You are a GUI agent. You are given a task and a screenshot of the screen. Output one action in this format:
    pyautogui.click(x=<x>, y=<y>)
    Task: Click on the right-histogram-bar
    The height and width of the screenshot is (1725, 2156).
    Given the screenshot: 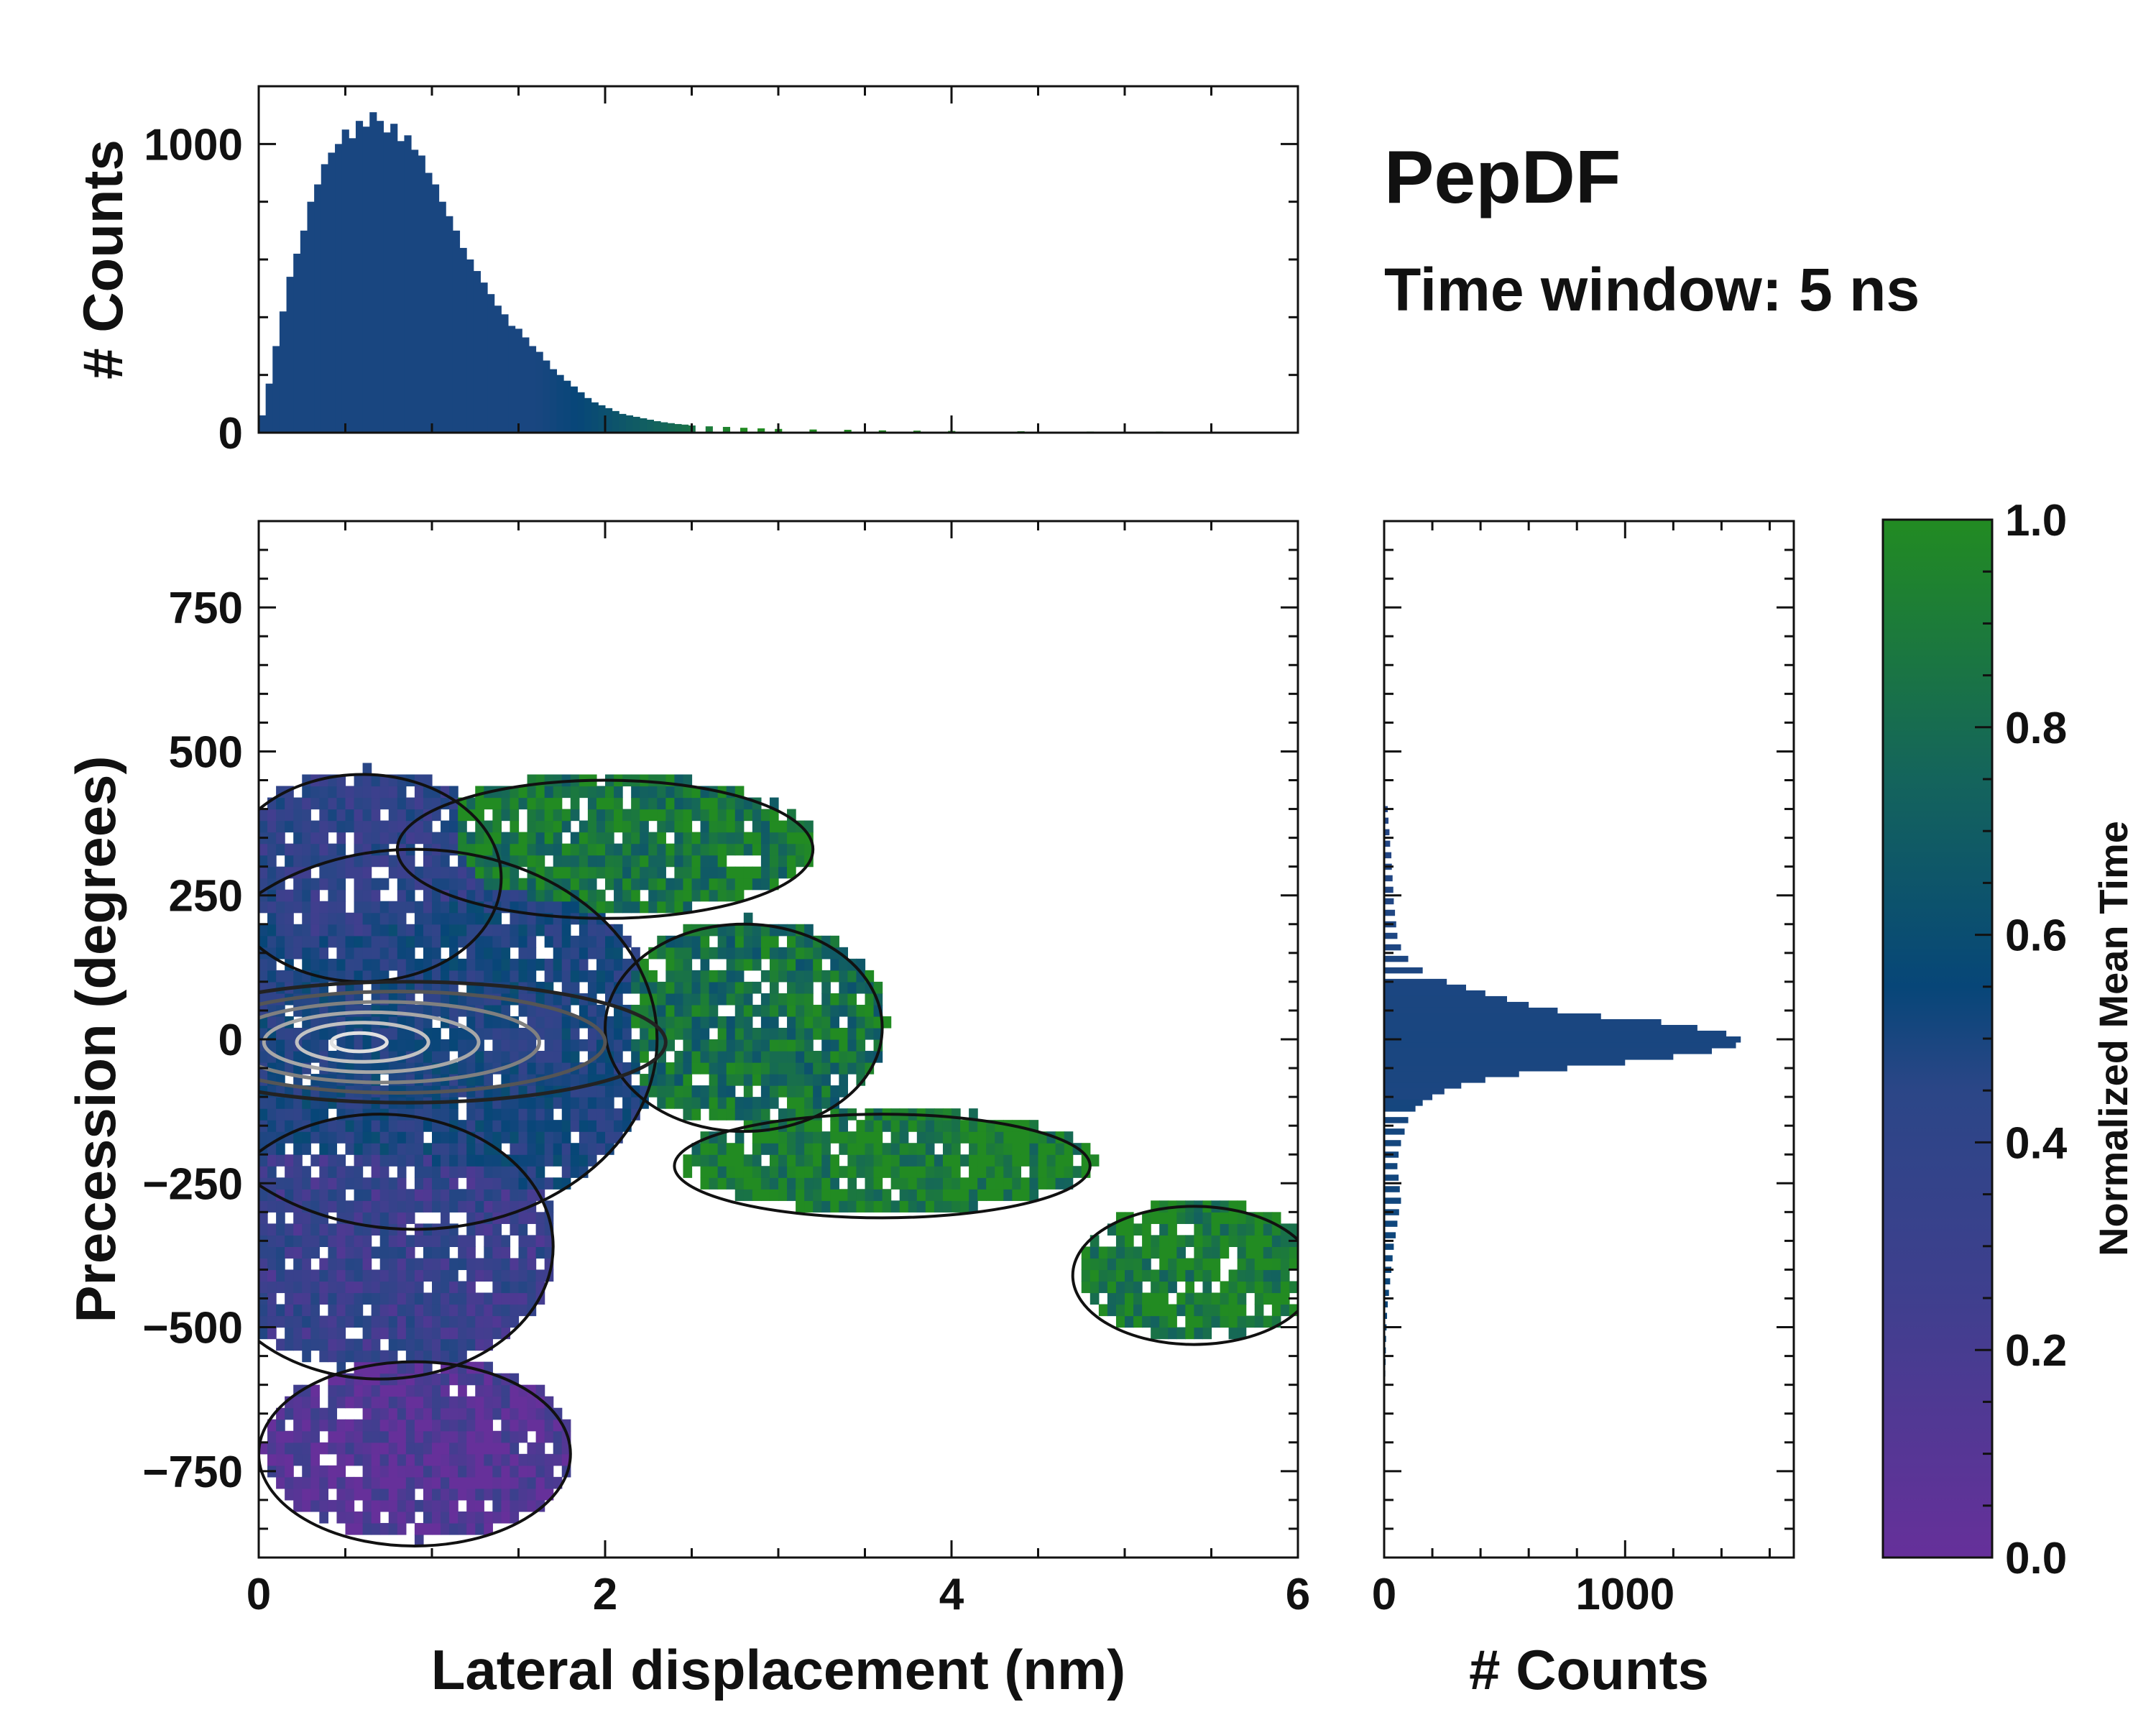 What is the action you would take?
    pyautogui.click(x=1386, y=820)
    